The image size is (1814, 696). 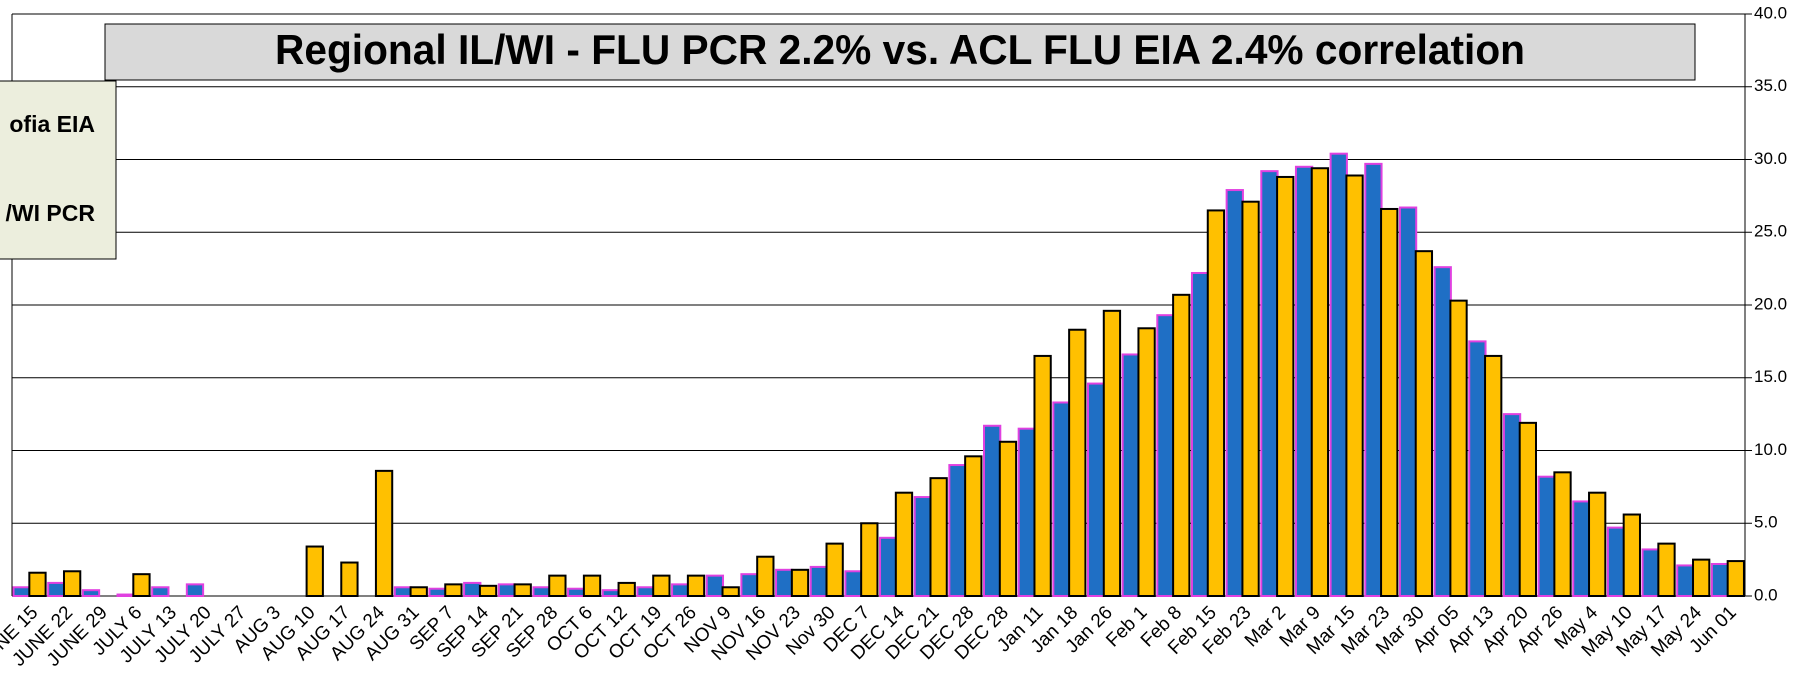 I want to click on y-tick-label: 10.0, so click(x=1770, y=449).